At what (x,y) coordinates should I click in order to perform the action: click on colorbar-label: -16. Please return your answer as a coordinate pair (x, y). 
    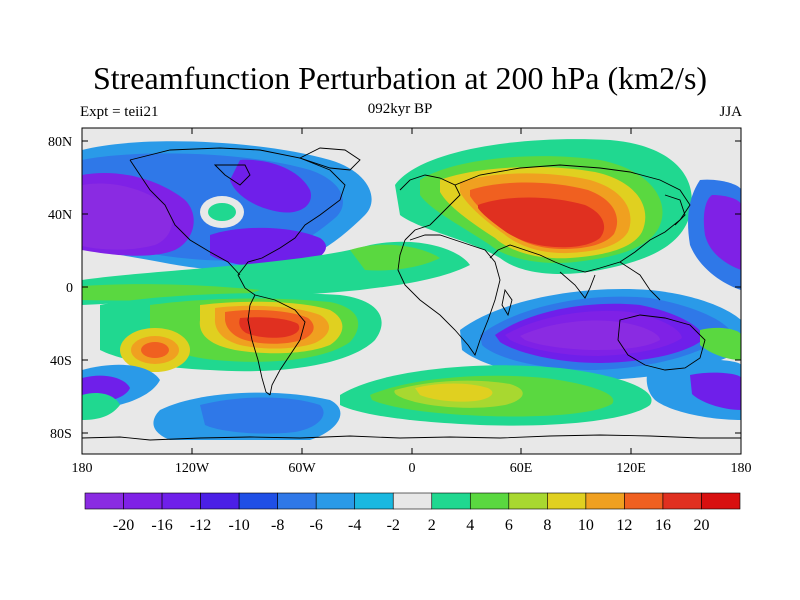
    Looking at the image, I should click on (161, 525).